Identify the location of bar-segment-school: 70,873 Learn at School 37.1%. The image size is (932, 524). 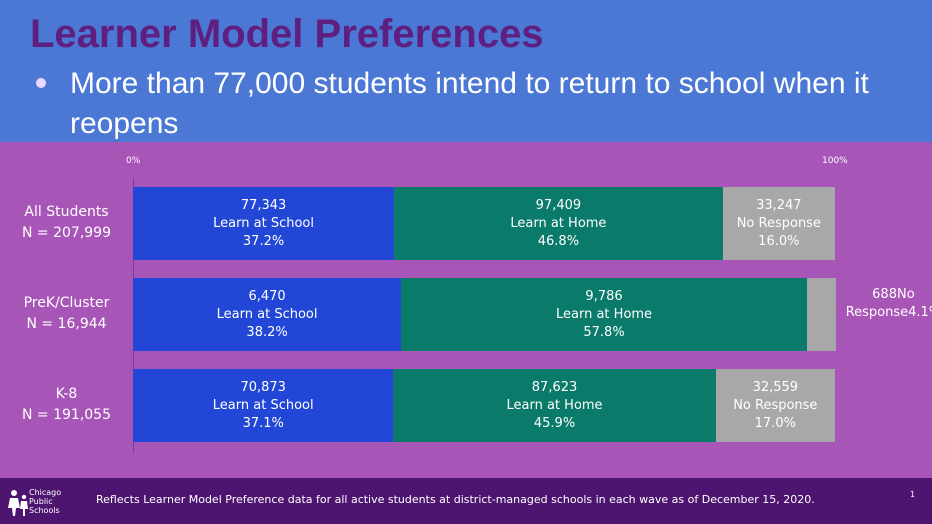
(263, 405).